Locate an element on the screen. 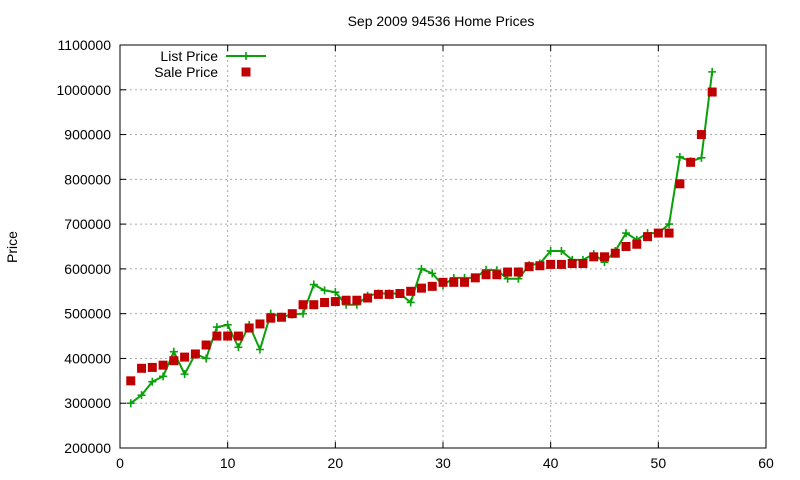  y-tick-label: 1000000 is located at coordinates (83, 90).